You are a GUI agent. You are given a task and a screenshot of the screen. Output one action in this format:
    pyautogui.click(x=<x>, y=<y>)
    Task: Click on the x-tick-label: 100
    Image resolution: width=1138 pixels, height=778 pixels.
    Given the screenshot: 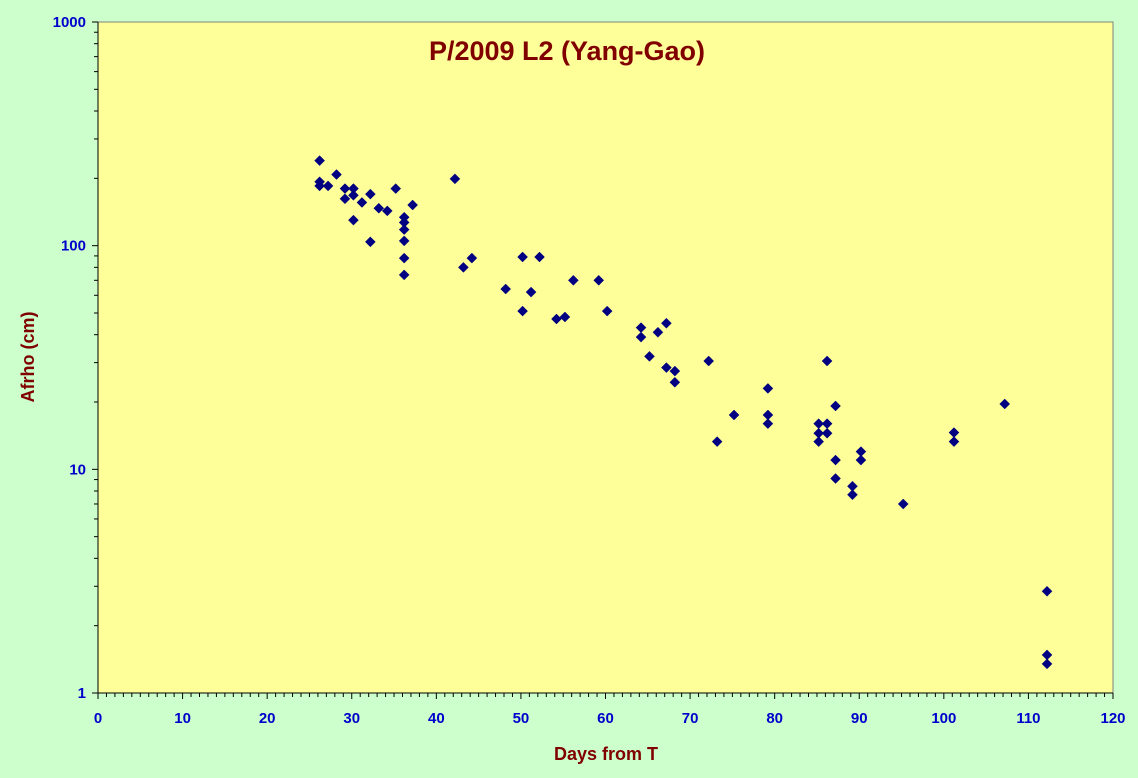 What is the action you would take?
    pyautogui.click(x=943, y=718)
    